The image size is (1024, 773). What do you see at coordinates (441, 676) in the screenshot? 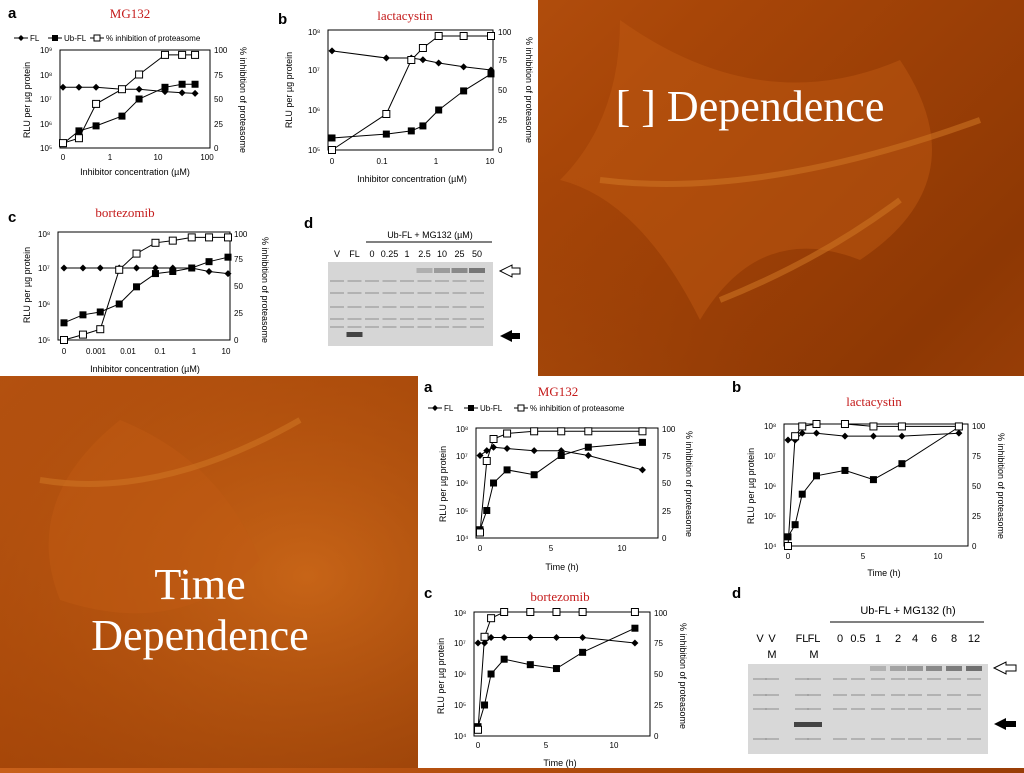
I see `bottom-c-ylabel: RLU per µg protein` at bounding box center [441, 676].